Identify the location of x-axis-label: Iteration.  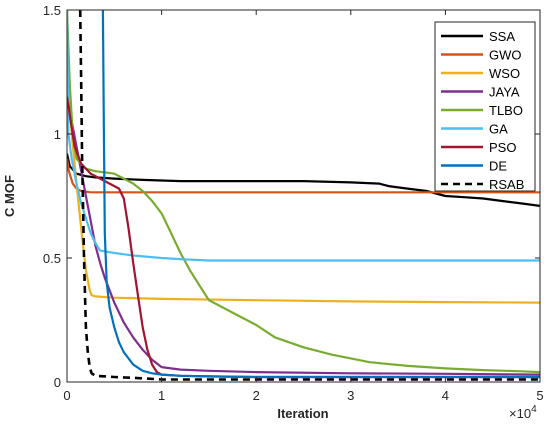
(302, 413).